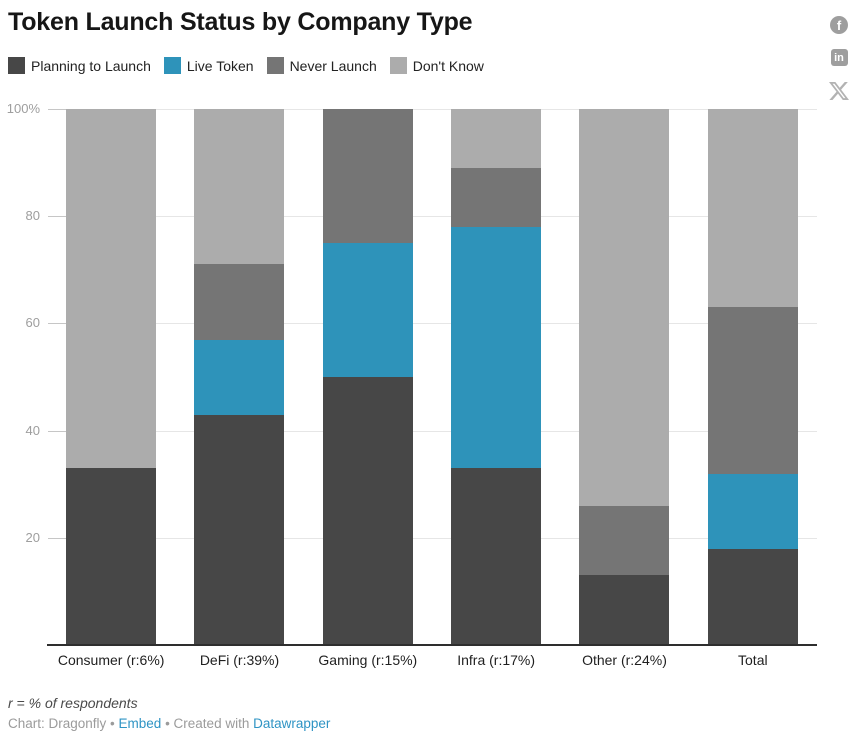  I want to click on legend-swatch-don-t-know, so click(398, 65).